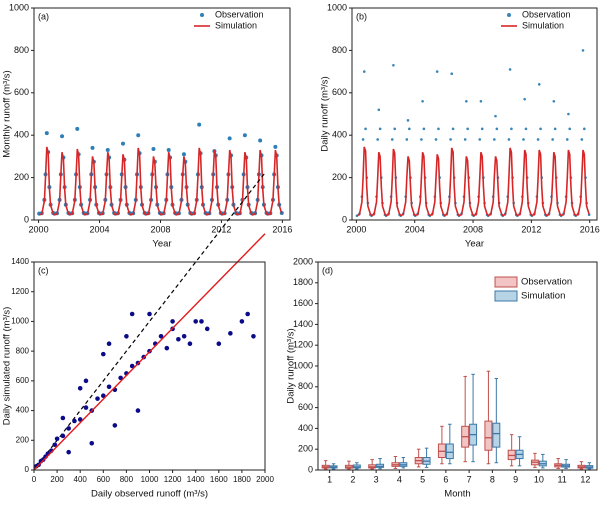 This screenshot has height=508, width=600. Describe the element at coordinates (590, 229) in the screenshot. I see `x-tick-label: 2016` at that location.